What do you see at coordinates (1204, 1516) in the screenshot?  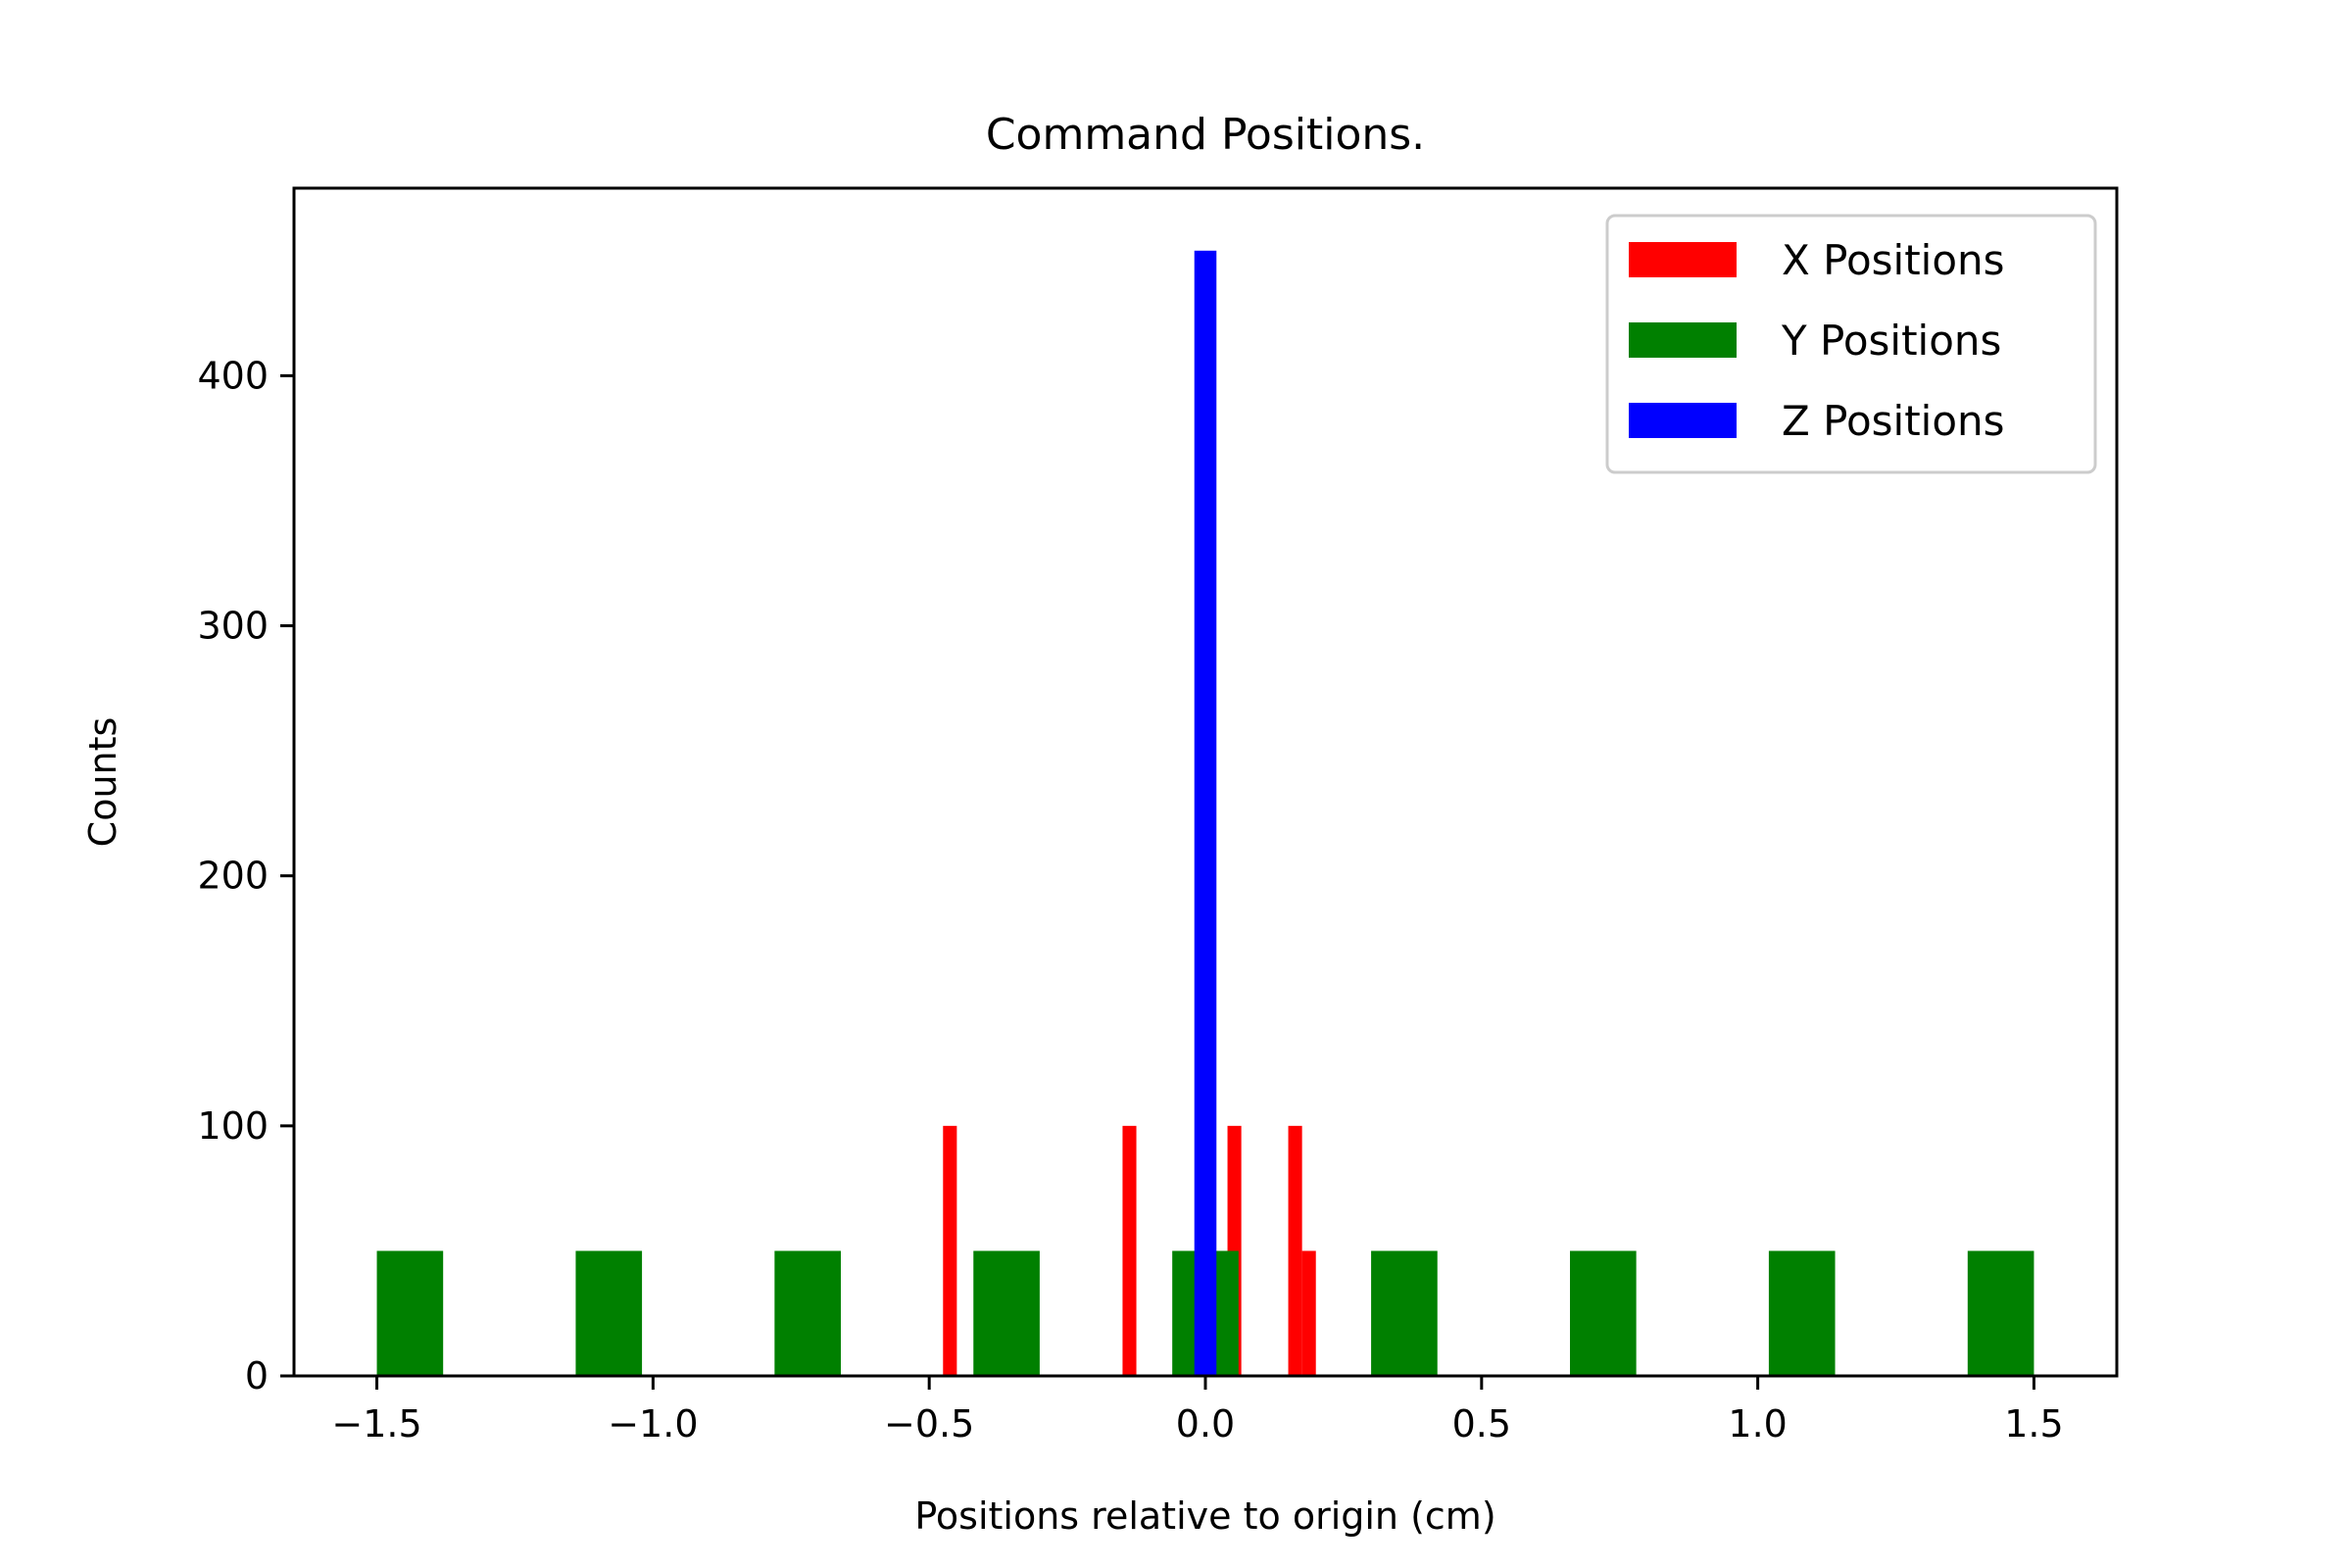 I see `x-axis-label: Positions relative to origin (cm)` at bounding box center [1204, 1516].